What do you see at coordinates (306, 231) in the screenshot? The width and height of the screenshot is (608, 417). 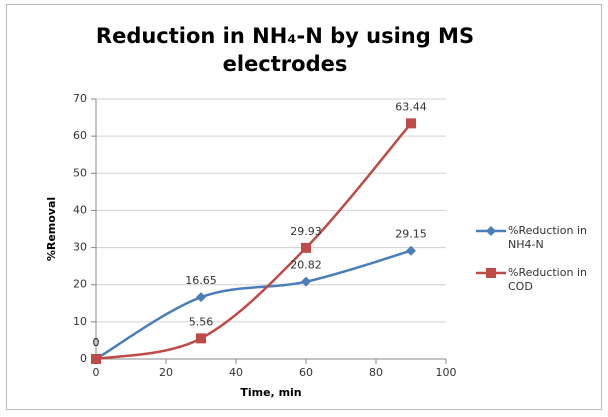 I see `data-label: 29.93` at bounding box center [306, 231].